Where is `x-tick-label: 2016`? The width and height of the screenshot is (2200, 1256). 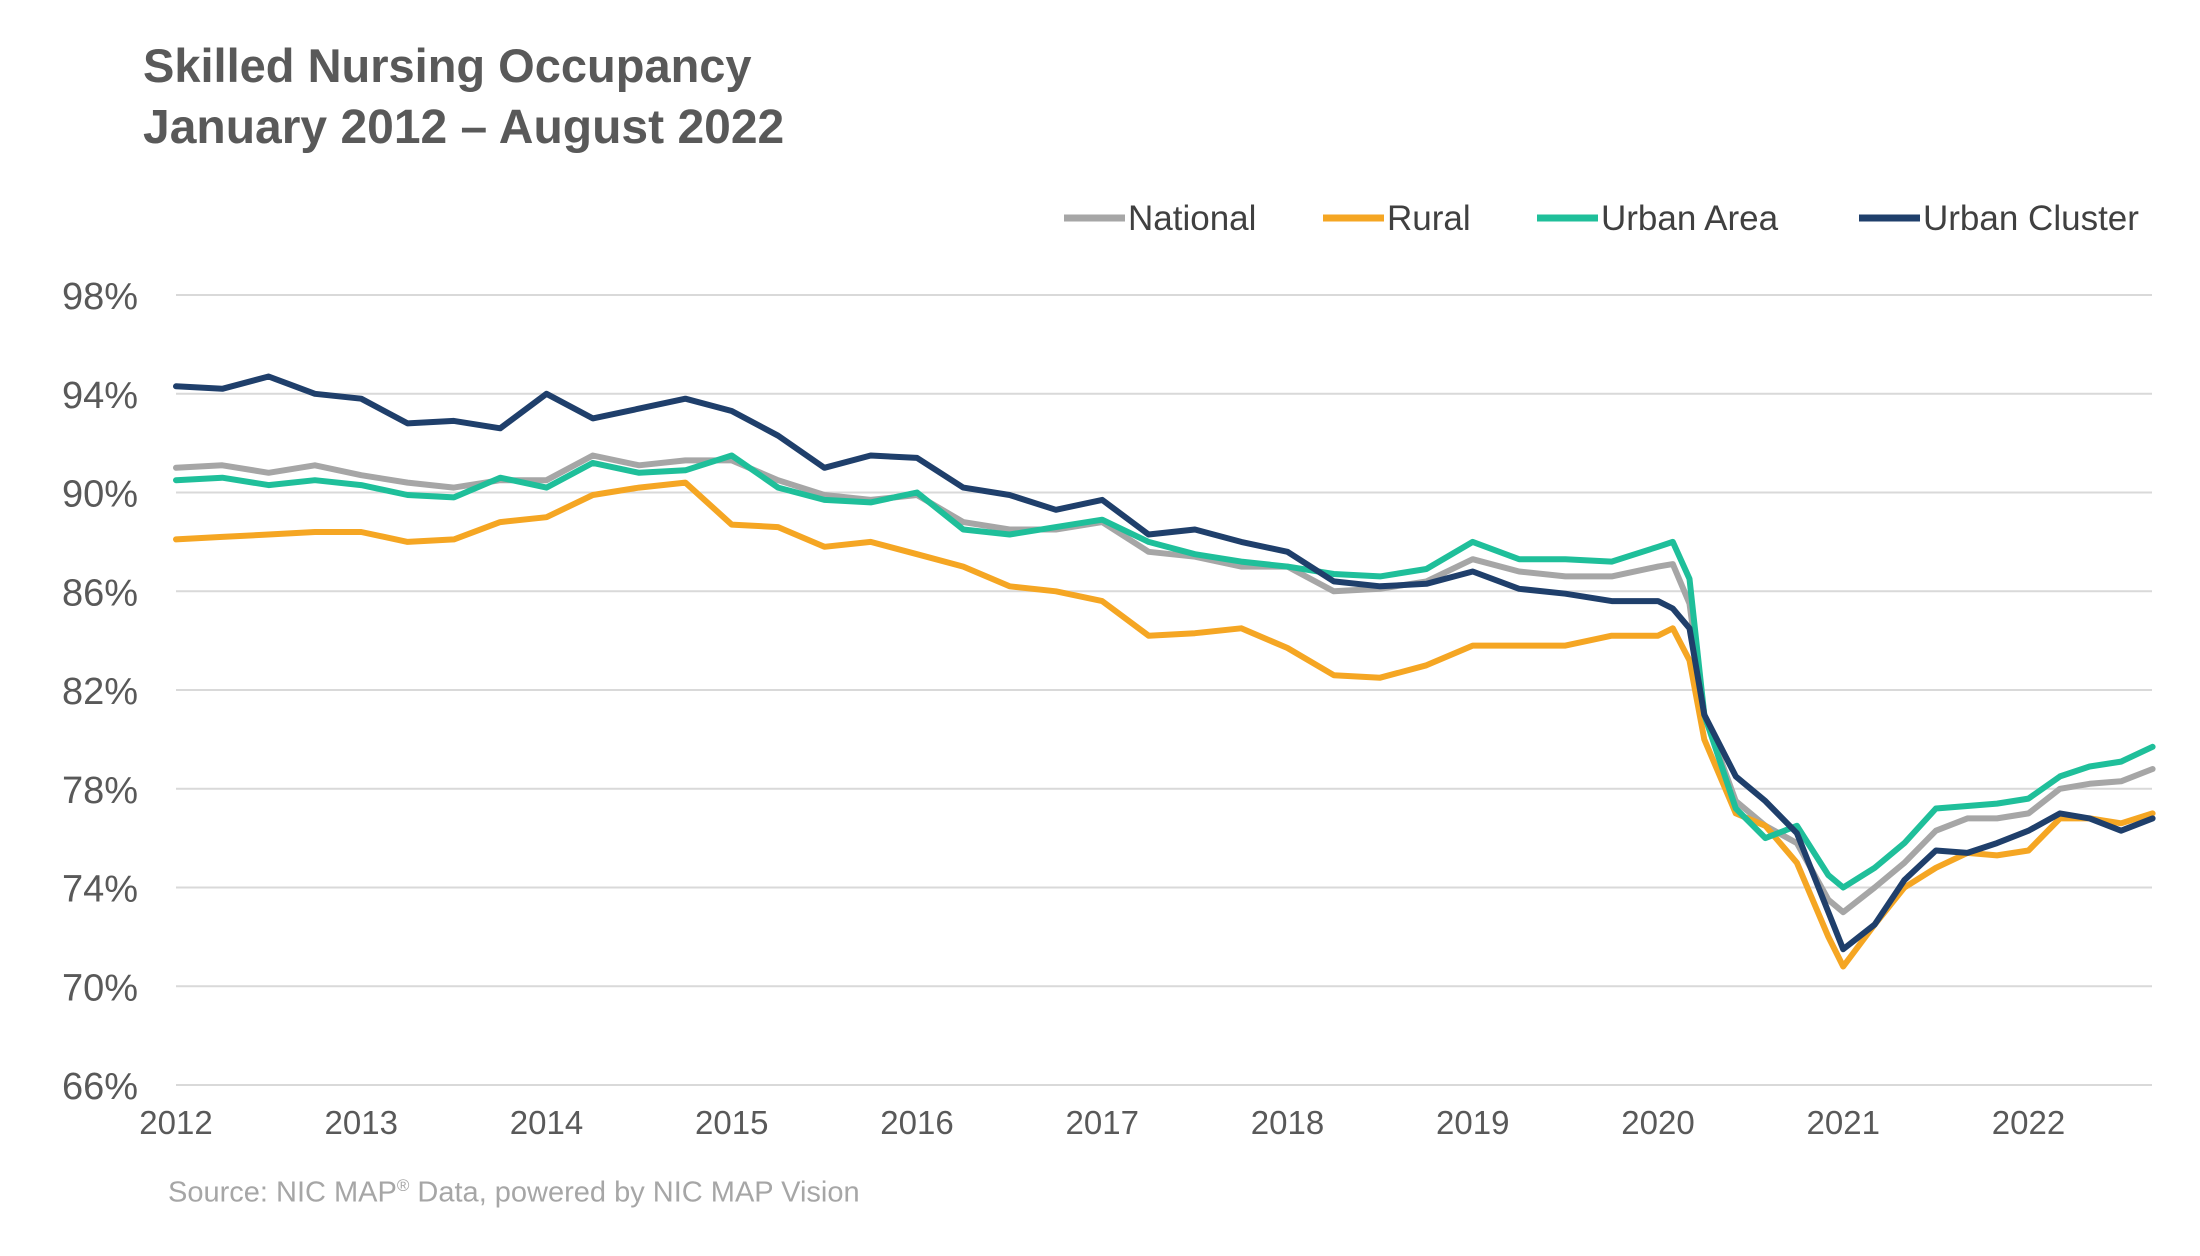
x-tick-label: 2016 is located at coordinates (916, 1122).